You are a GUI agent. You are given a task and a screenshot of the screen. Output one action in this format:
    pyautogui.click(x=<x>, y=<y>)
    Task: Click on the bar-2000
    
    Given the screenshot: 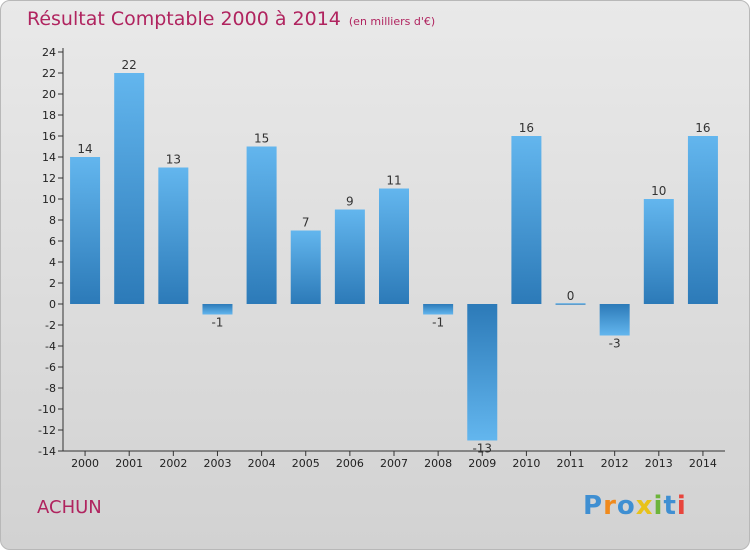 What is the action you would take?
    pyautogui.click(x=85, y=230)
    